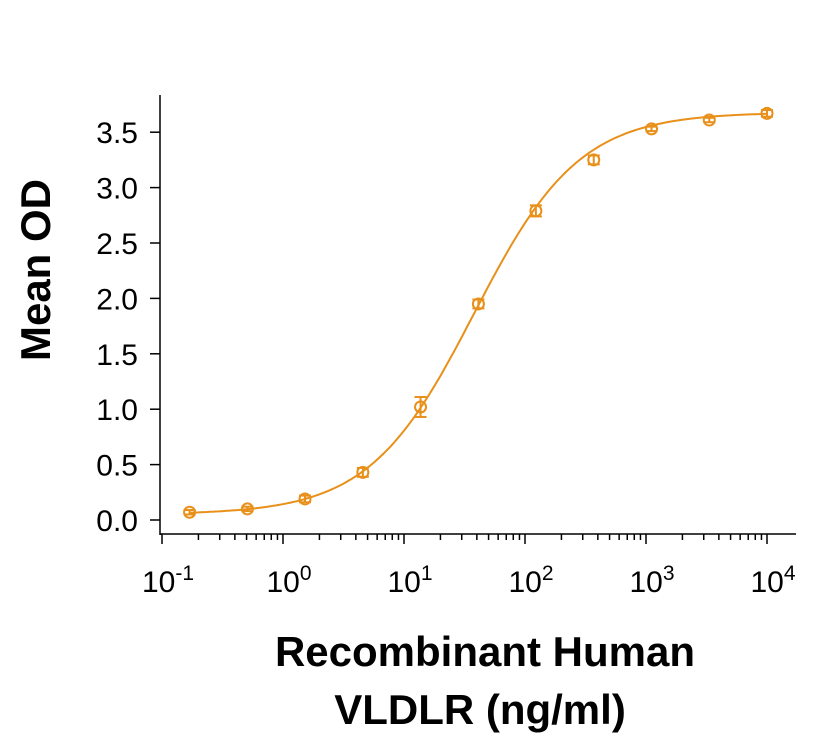  I want to click on x-tick-exponent: 2, so click(548, 573).